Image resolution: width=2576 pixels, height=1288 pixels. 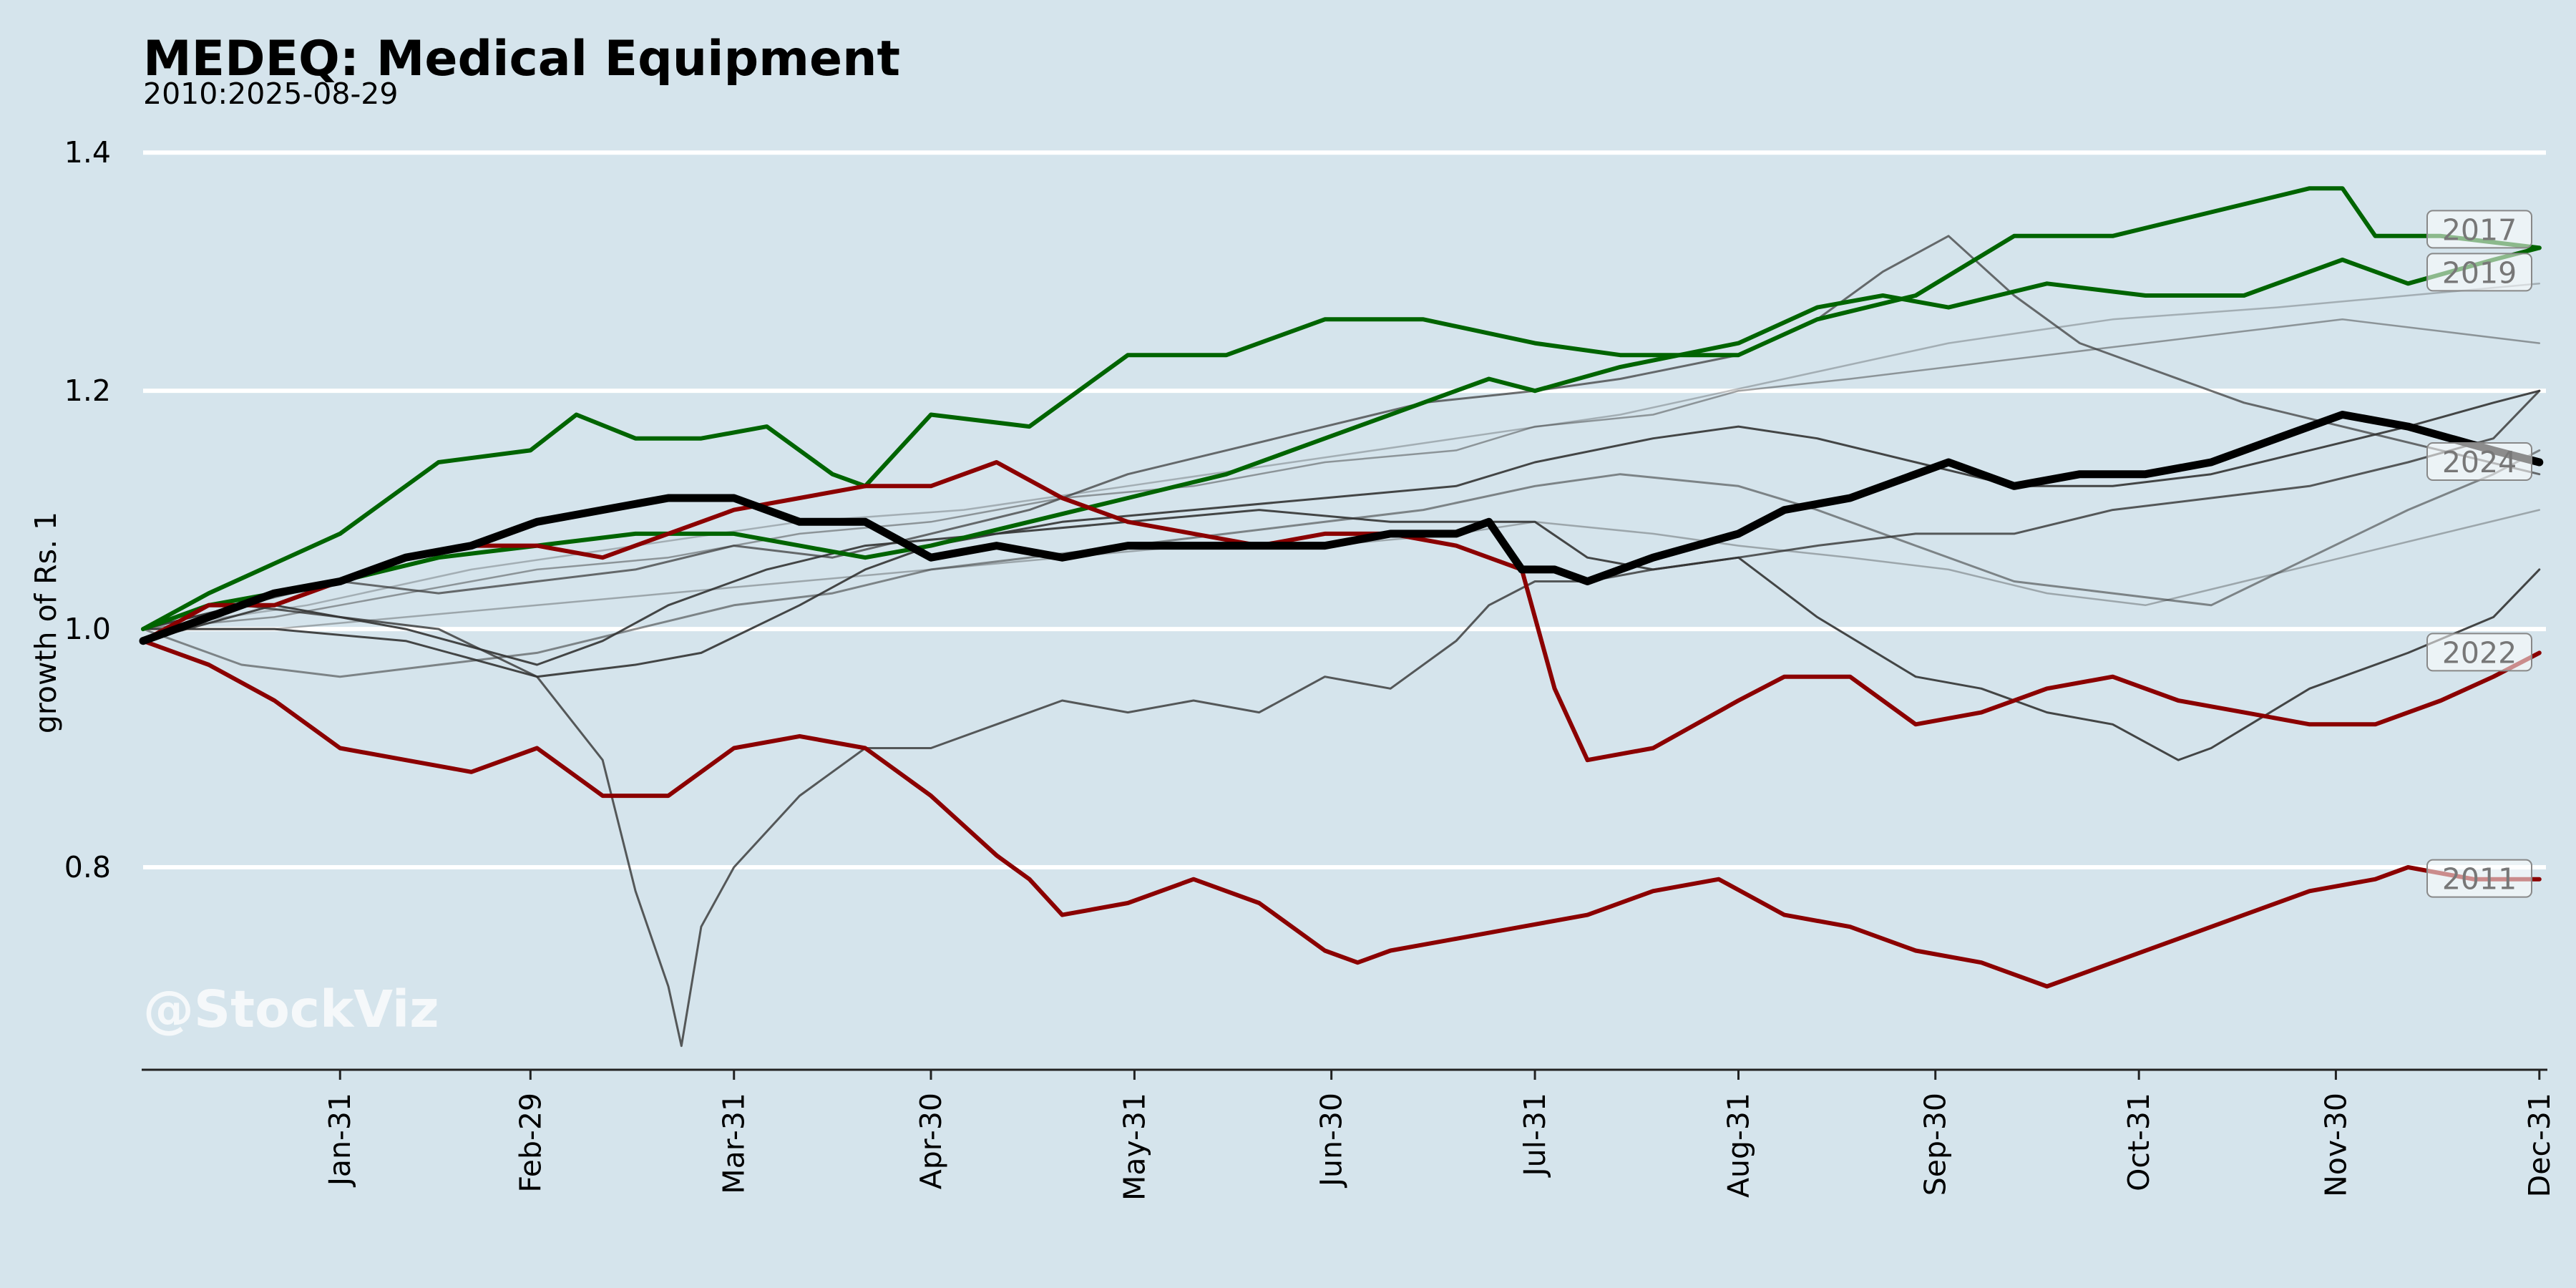 I want to click on chart-subtitle: 2010:2025-08-29, so click(x=270, y=94).